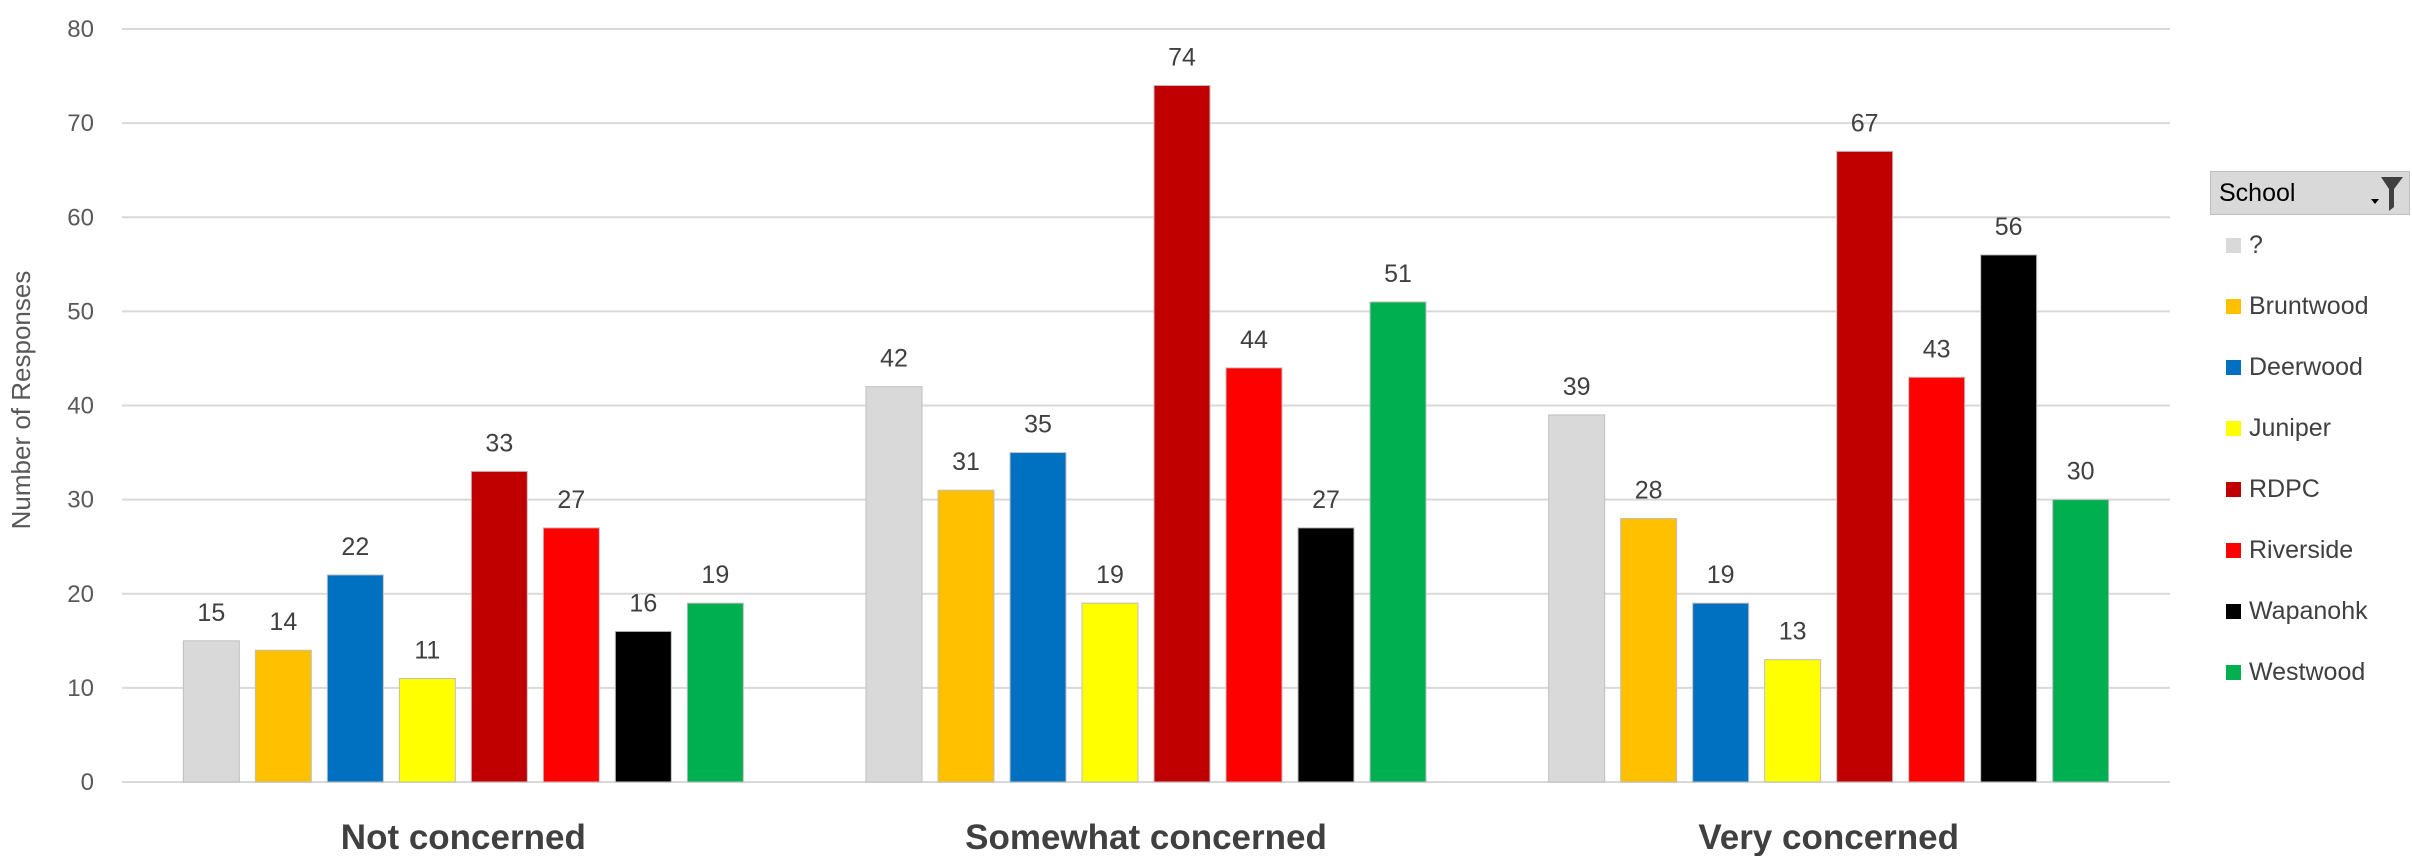  I want to click on y-axis-label: Number of Responses, so click(21, 400).